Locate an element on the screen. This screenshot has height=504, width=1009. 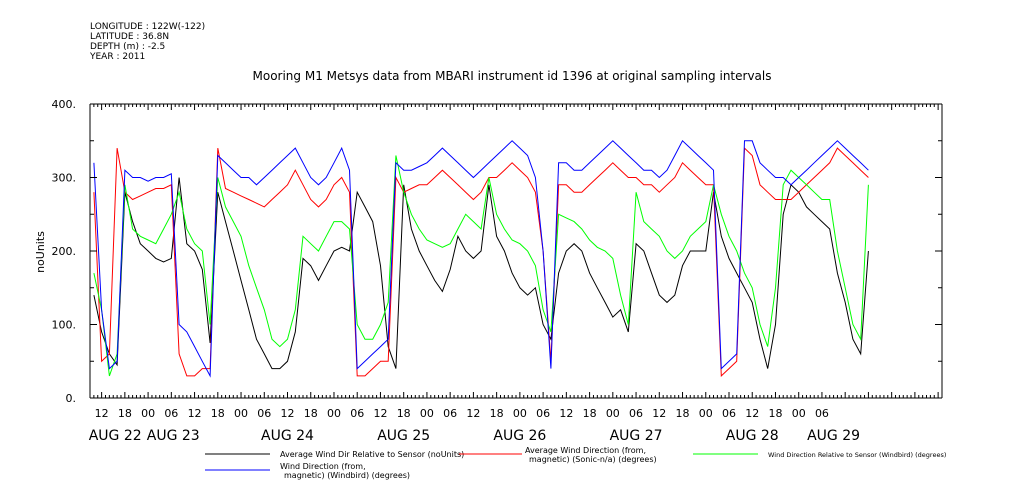
depth-text: DEPTH (m) : -2.5 is located at coordinates (128, 47).